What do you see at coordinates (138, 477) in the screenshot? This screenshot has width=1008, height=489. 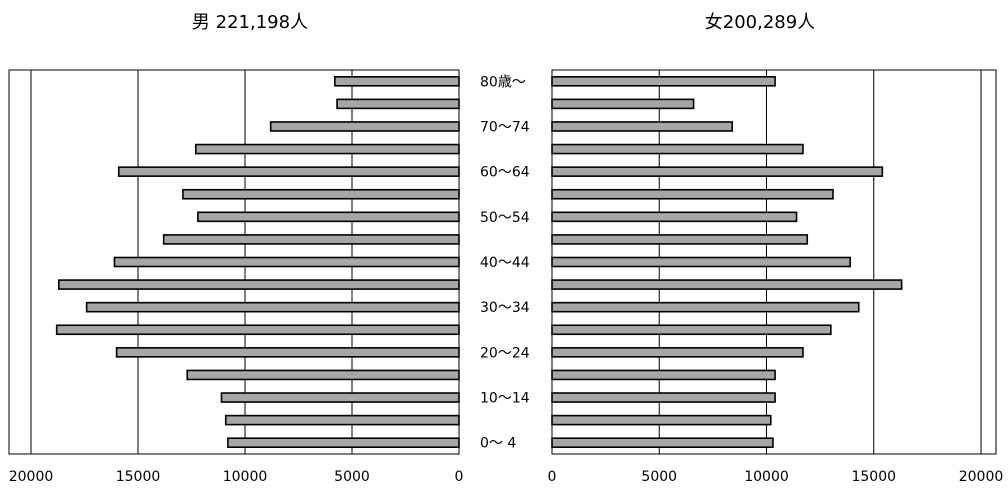 I see `male-tick-label: 15000` at bounding box center [138, 477].